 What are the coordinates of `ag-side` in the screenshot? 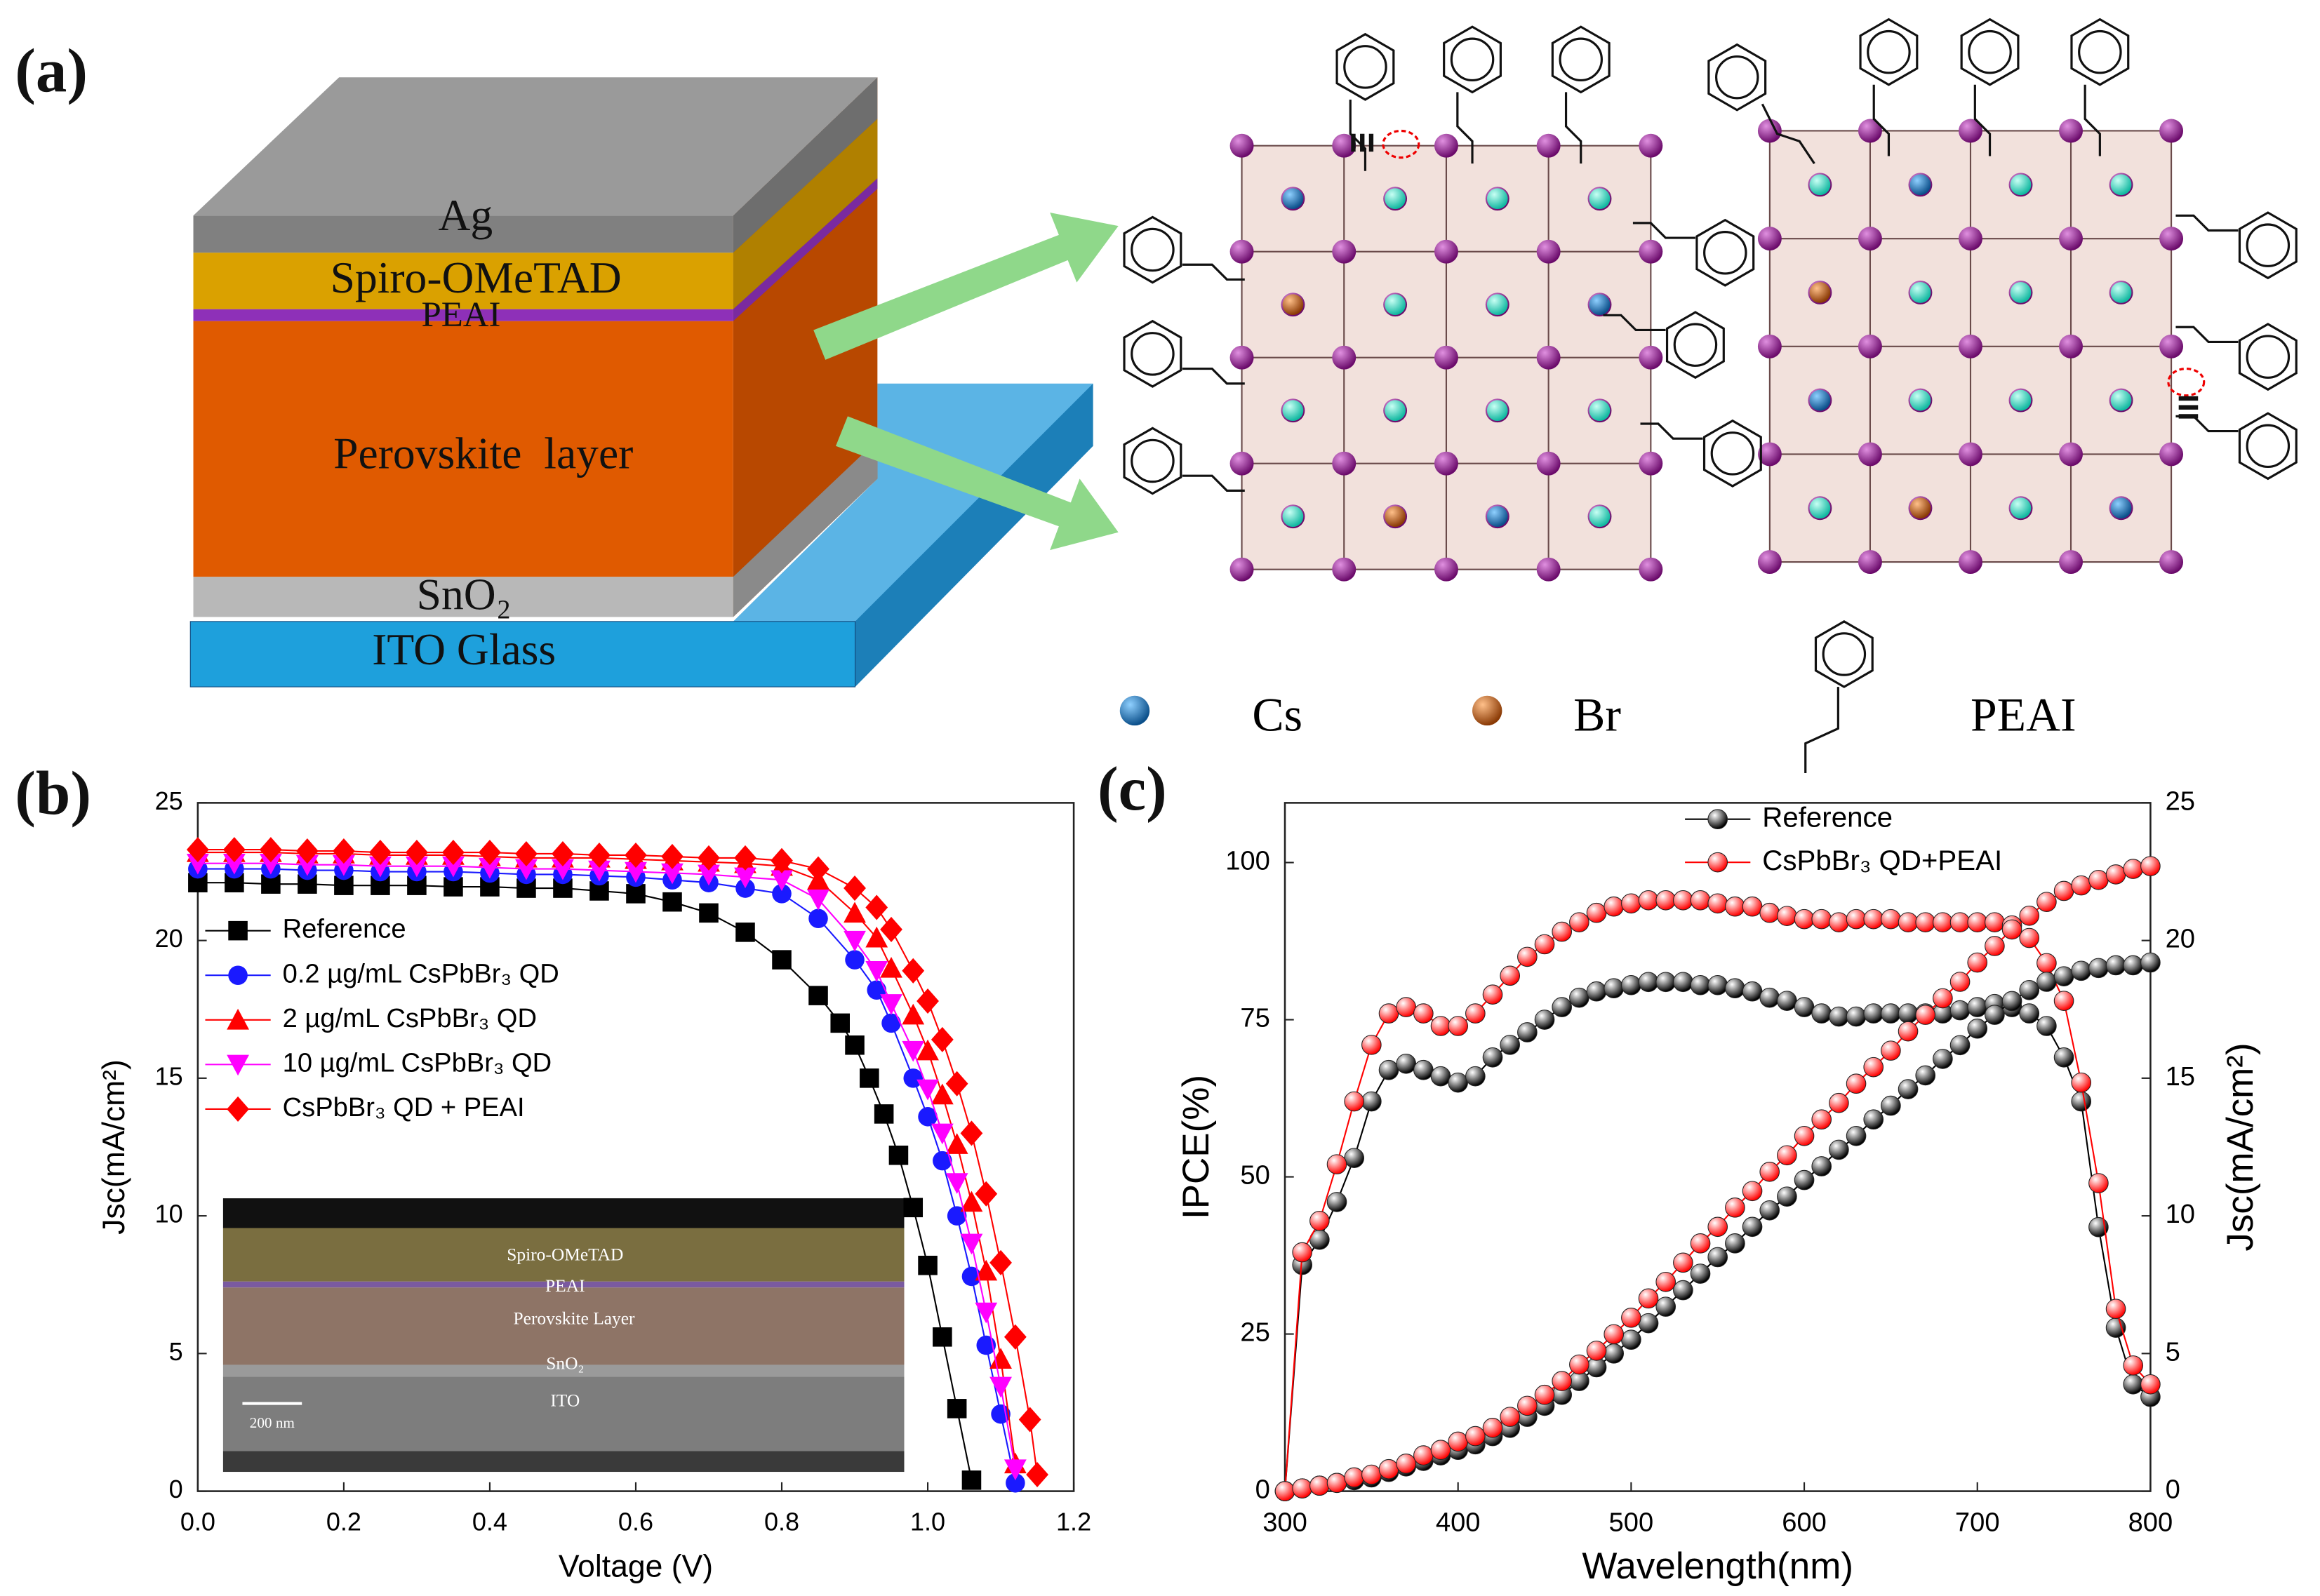 It's located at (805, 165).